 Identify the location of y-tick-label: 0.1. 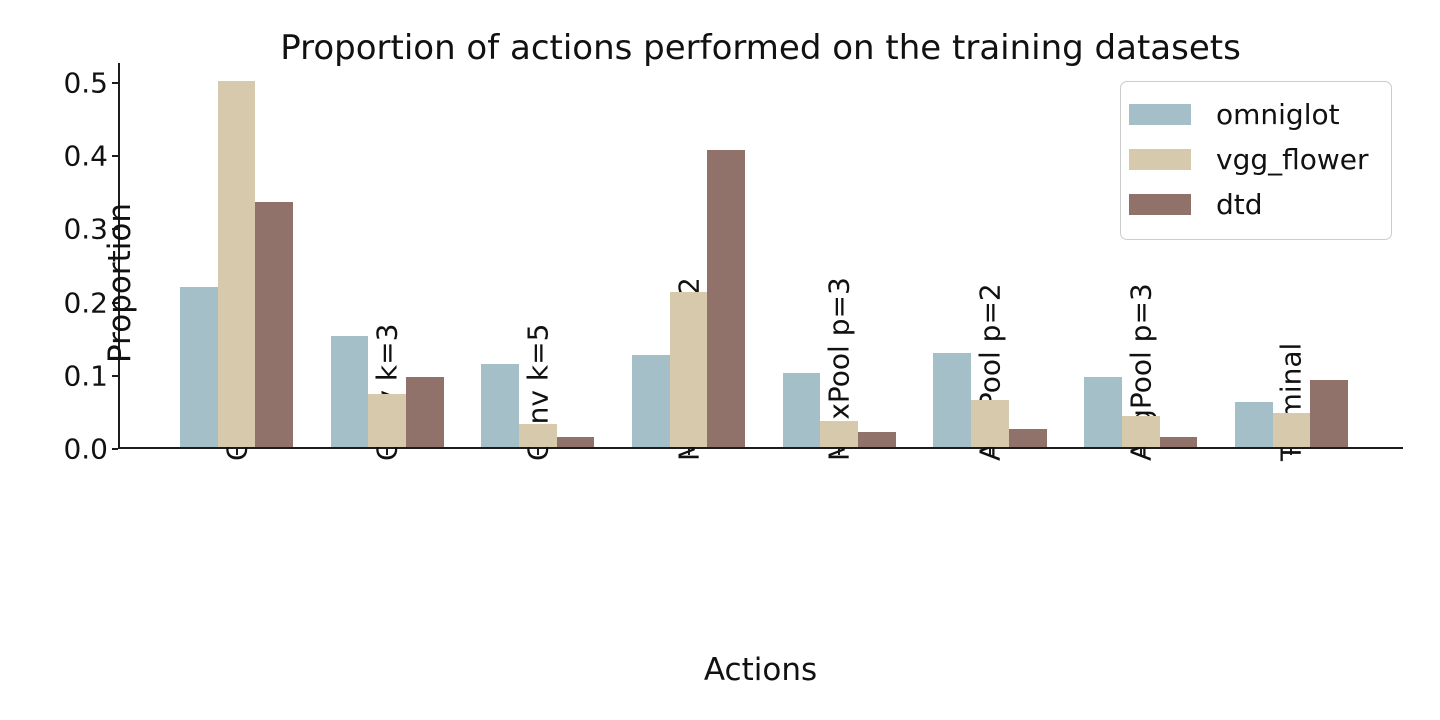
(85, 376).